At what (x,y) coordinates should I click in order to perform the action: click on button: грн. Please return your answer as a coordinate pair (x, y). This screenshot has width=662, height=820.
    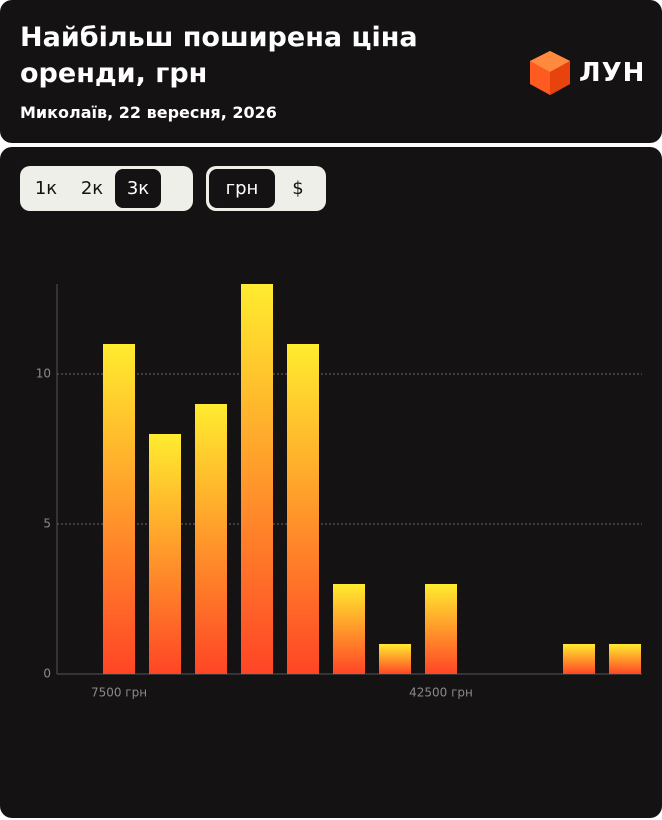
    Looking at the image, I should click on (242, 188).